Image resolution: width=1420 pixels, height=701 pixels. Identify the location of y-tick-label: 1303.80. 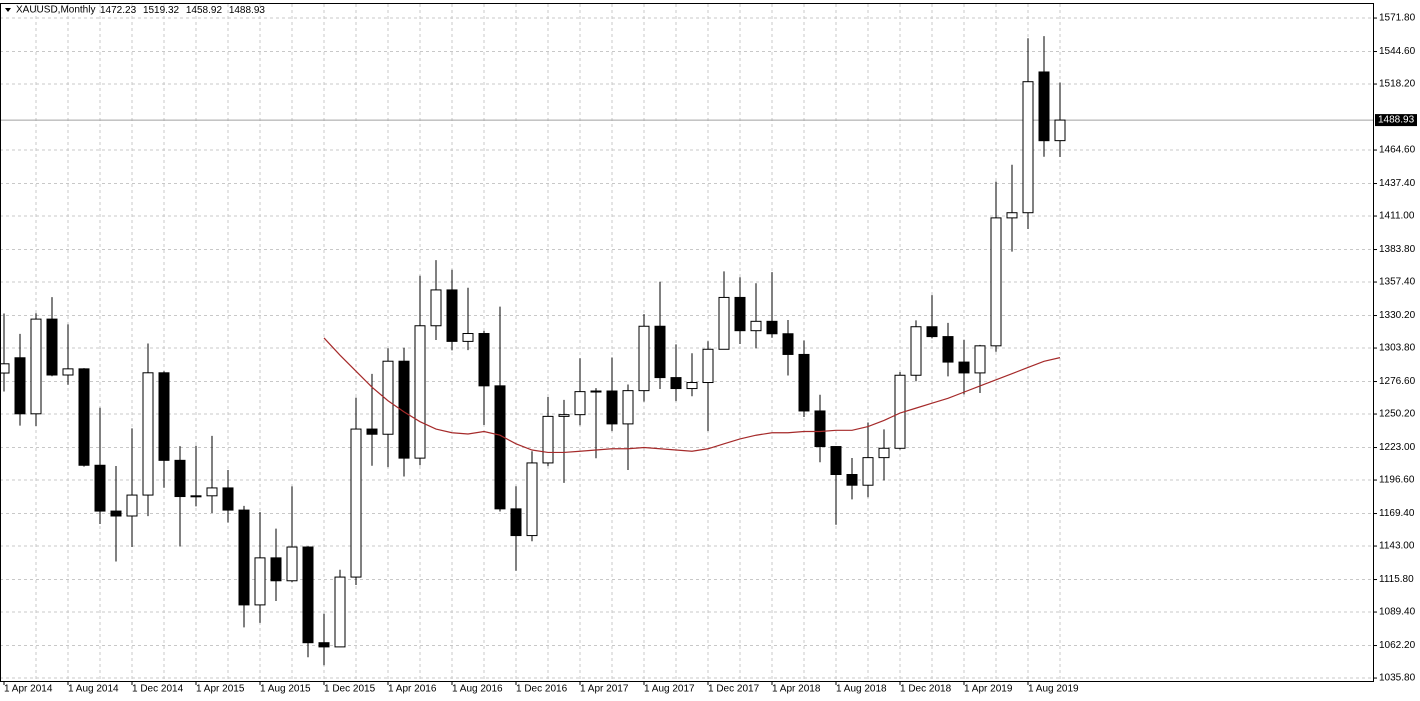
(1397, 348).